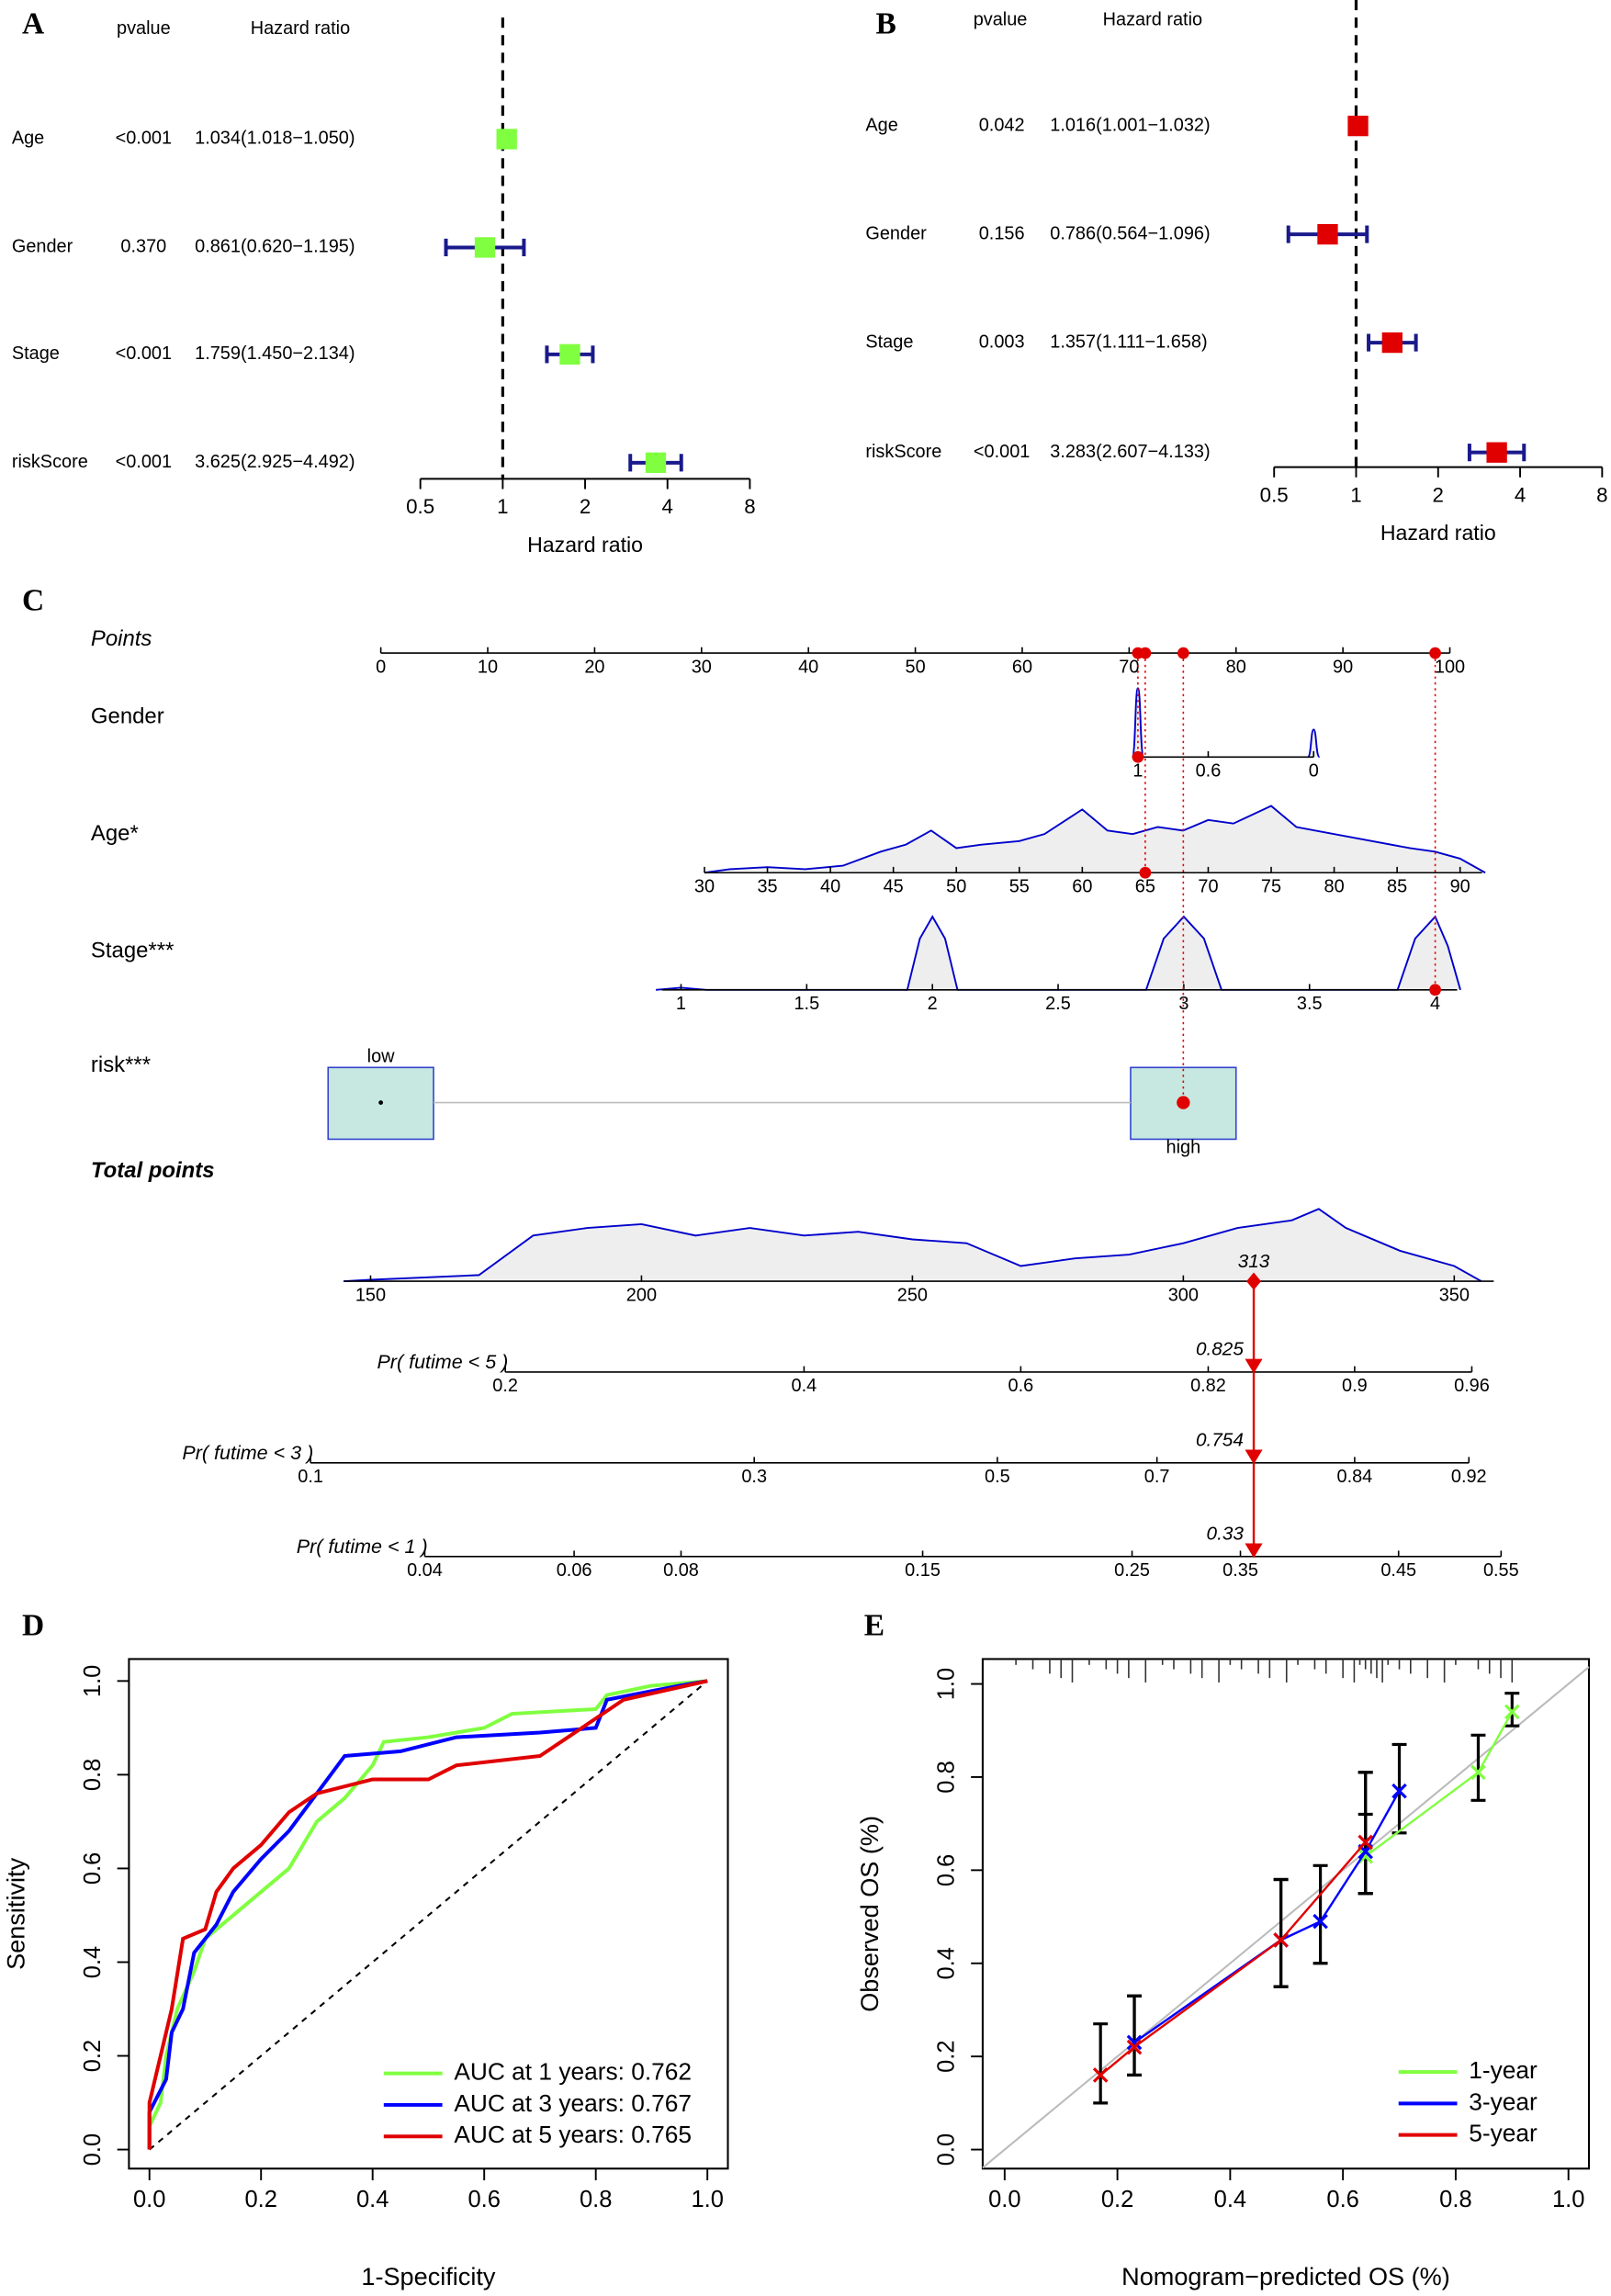  Describe the element at coordinates (1472, 1386) in the screenshot. I see `axis-tick-label: 0.96` at that location.